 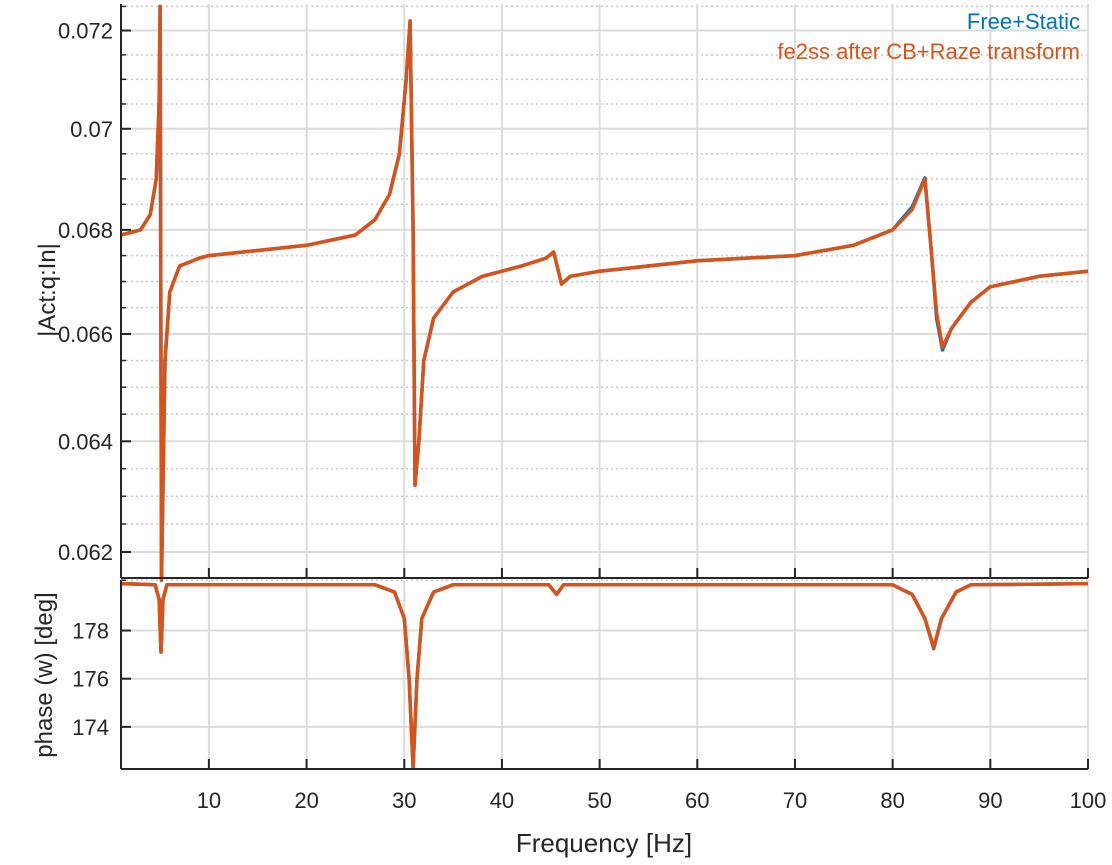 I want to click on xtick-label: 90, so click(x=990, y=800).